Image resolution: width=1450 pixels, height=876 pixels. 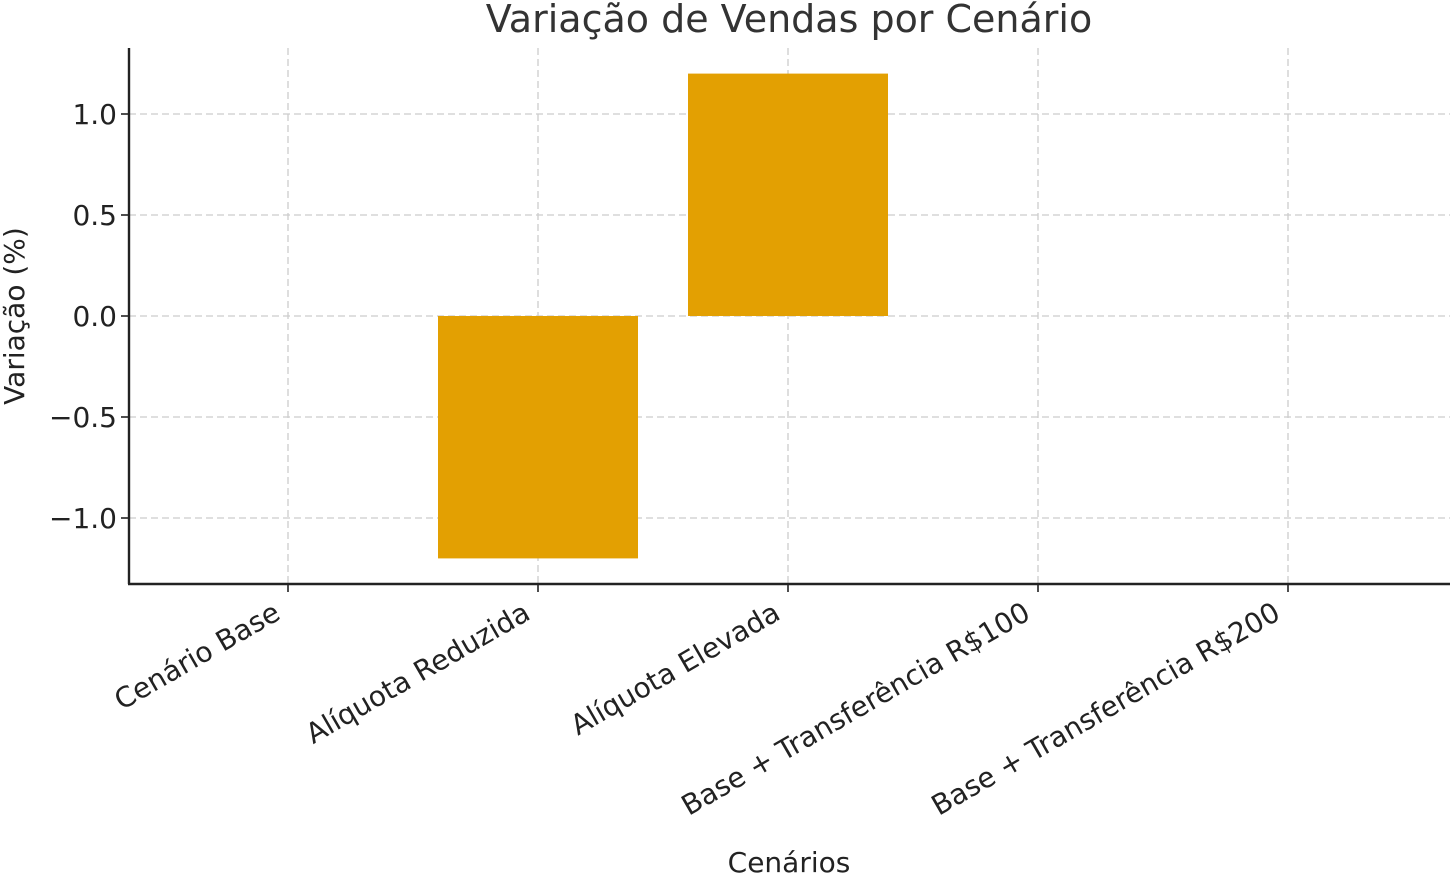 I want to click on y-tick-label: 1.0, so click(x=94, y=114).